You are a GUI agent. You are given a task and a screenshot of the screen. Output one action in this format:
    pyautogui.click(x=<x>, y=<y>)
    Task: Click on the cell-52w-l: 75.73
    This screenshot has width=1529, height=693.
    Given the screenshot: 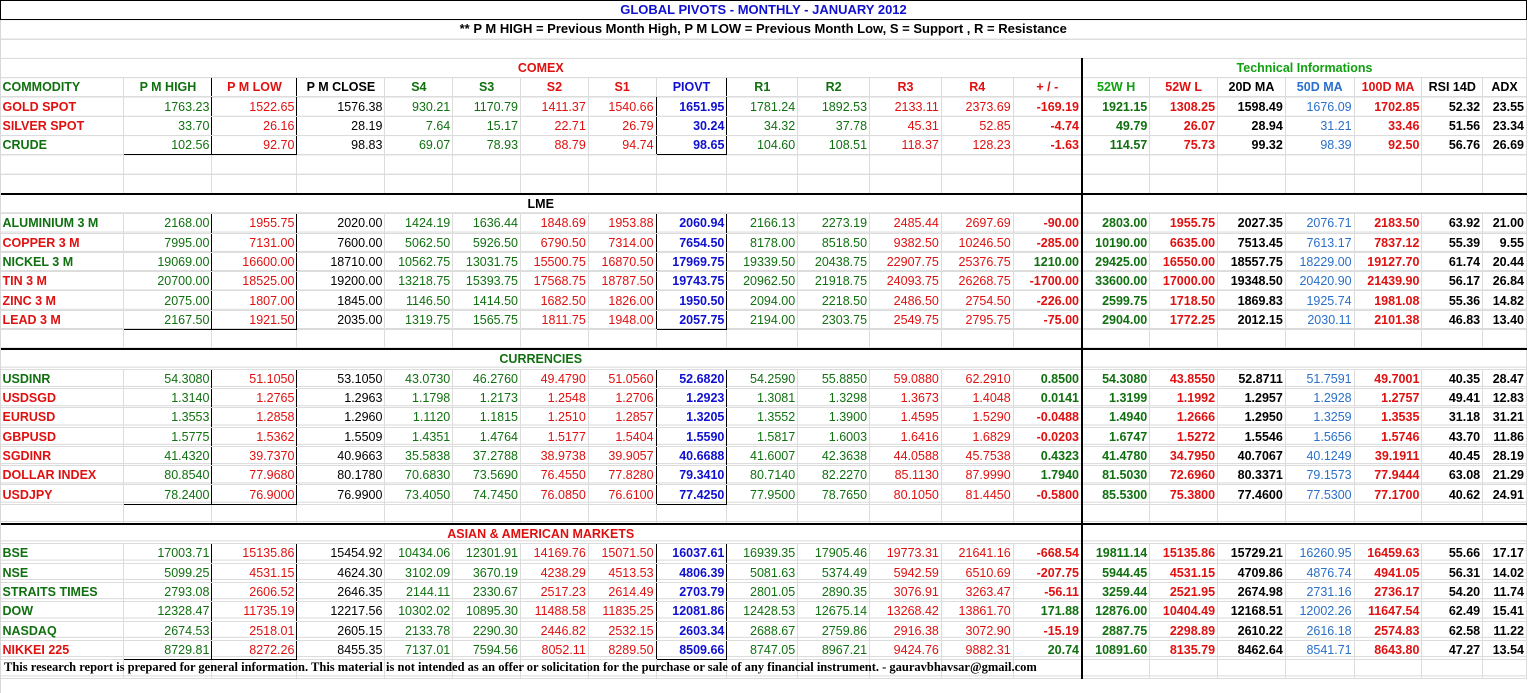 What is the action you would take?
    pyautogui.click(x=1184, y=145)
    